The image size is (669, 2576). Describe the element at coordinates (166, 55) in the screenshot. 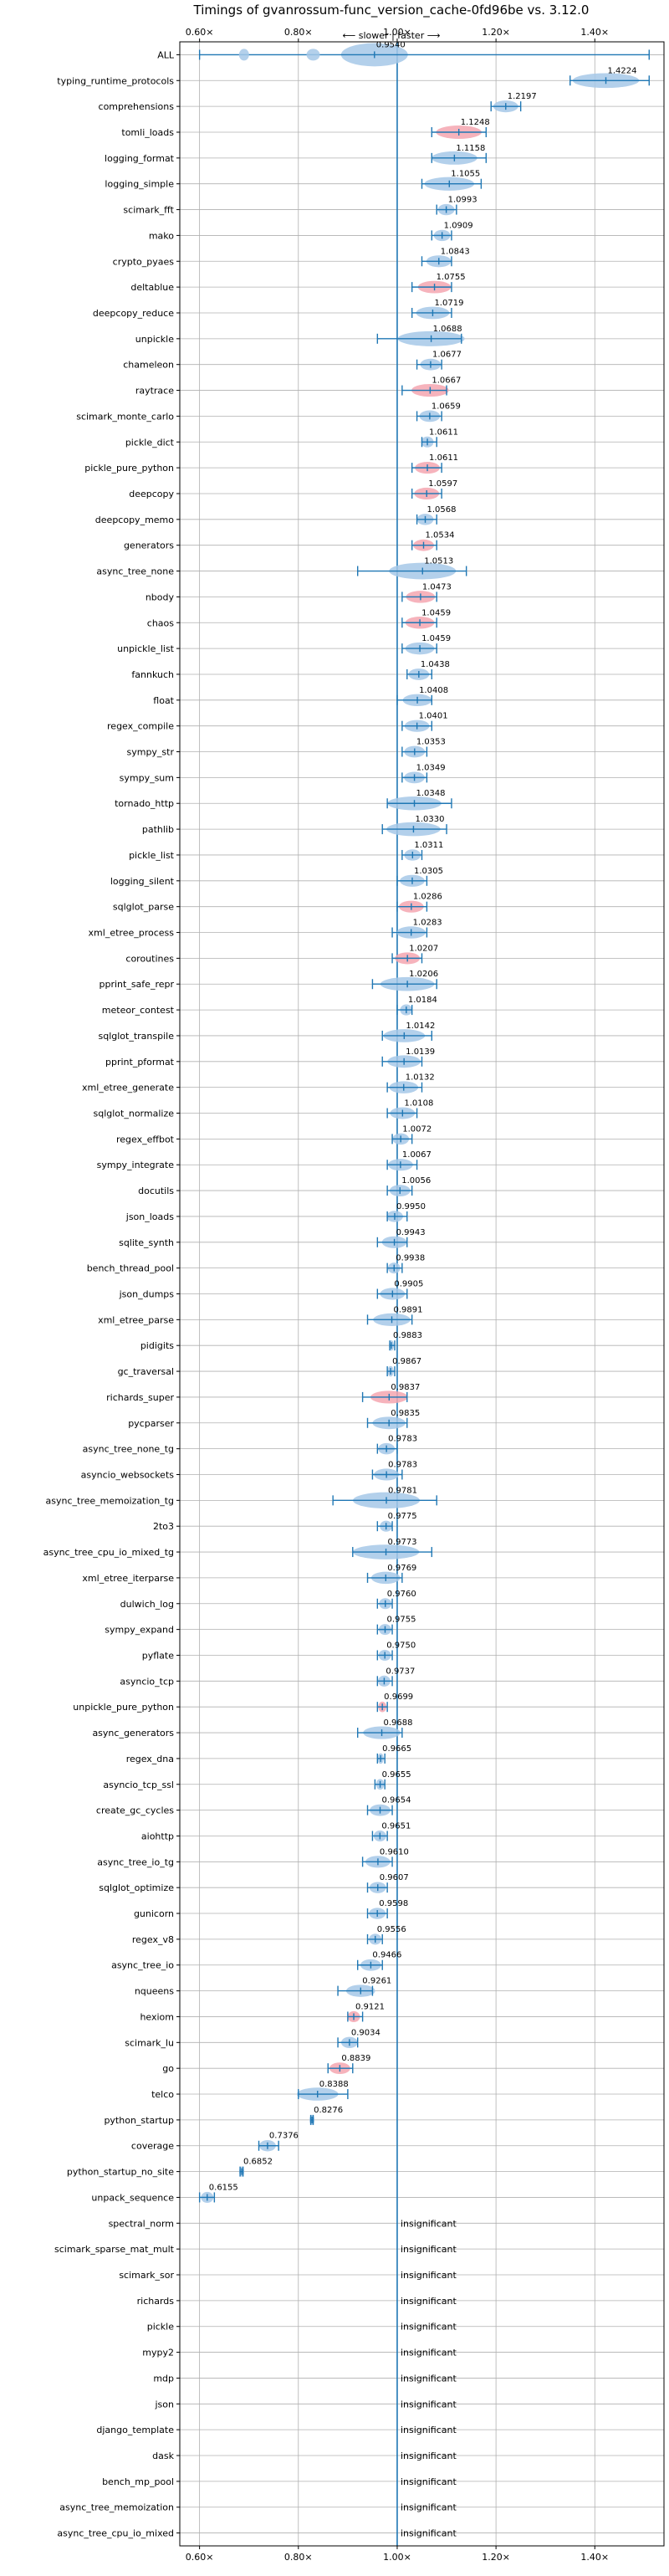

I see `y-tick-label: ALL` at that location.